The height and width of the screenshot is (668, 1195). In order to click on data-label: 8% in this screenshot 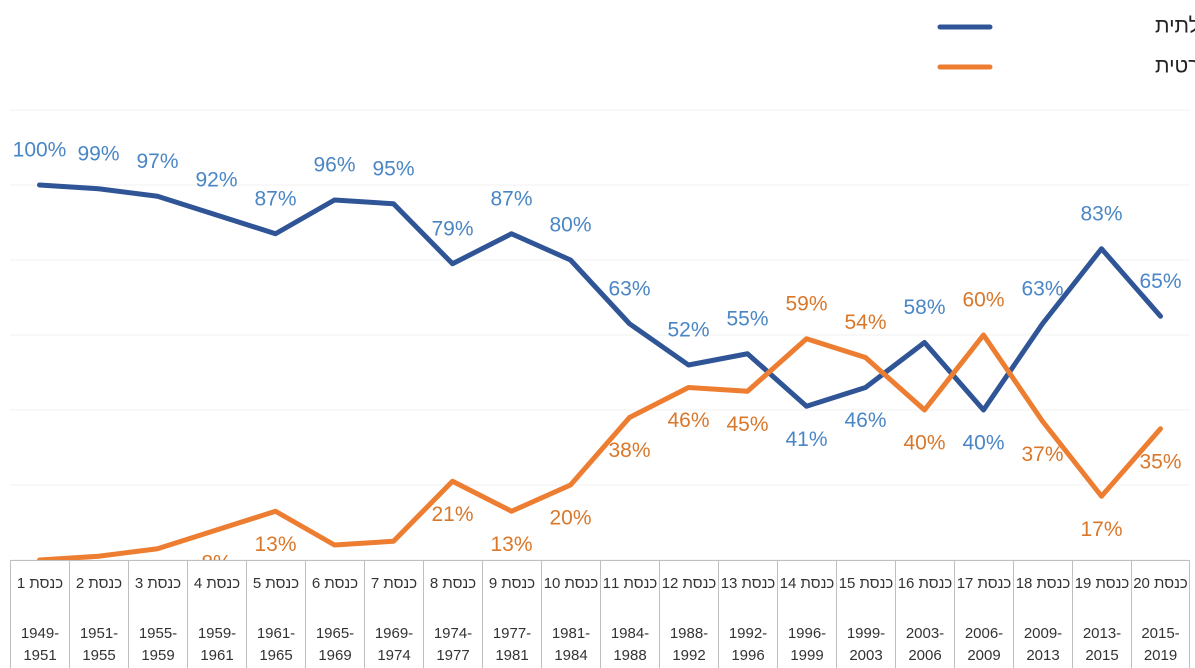, I will do `click(216, 556)`.